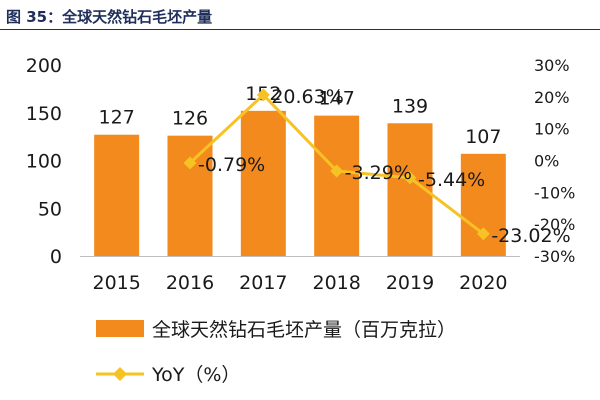 This screenshot has width=600, height=400. I want to click on yoy-marker-2016, so click(190, 163).